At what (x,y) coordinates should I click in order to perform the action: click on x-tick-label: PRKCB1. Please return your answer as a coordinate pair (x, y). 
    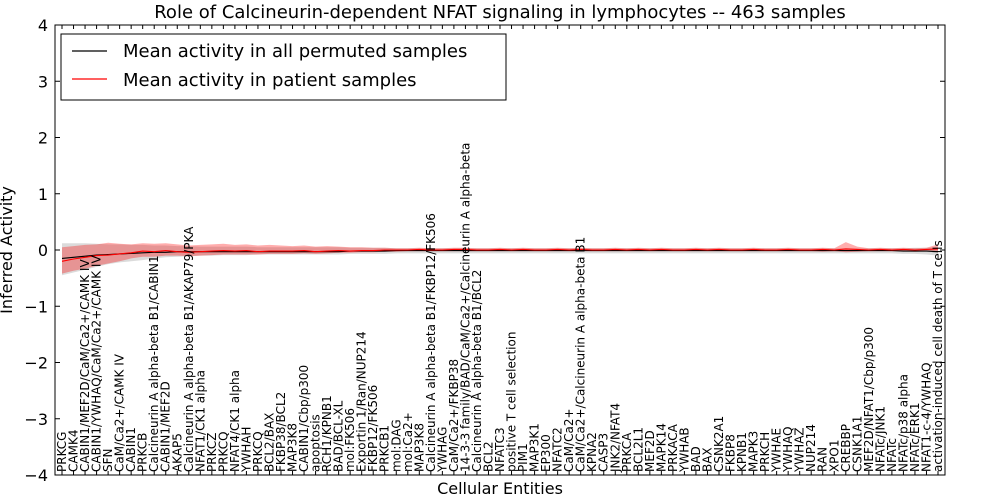
    Looking at the image, I should click on (385, 448).